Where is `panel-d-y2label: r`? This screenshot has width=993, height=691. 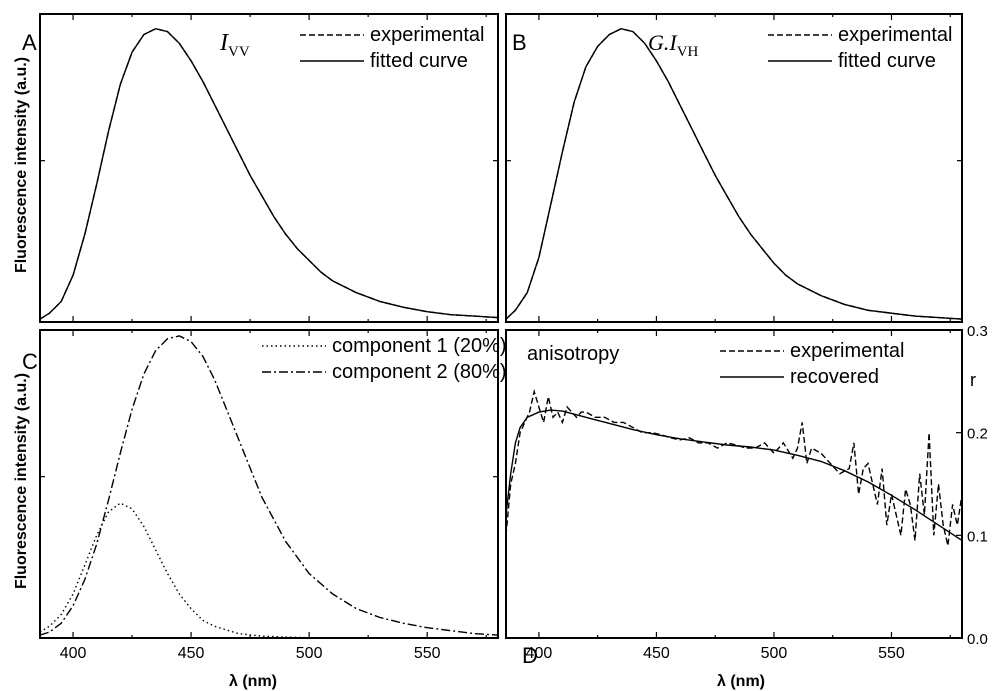
panel-d-y2label: r is located at coordinates (973, 380).